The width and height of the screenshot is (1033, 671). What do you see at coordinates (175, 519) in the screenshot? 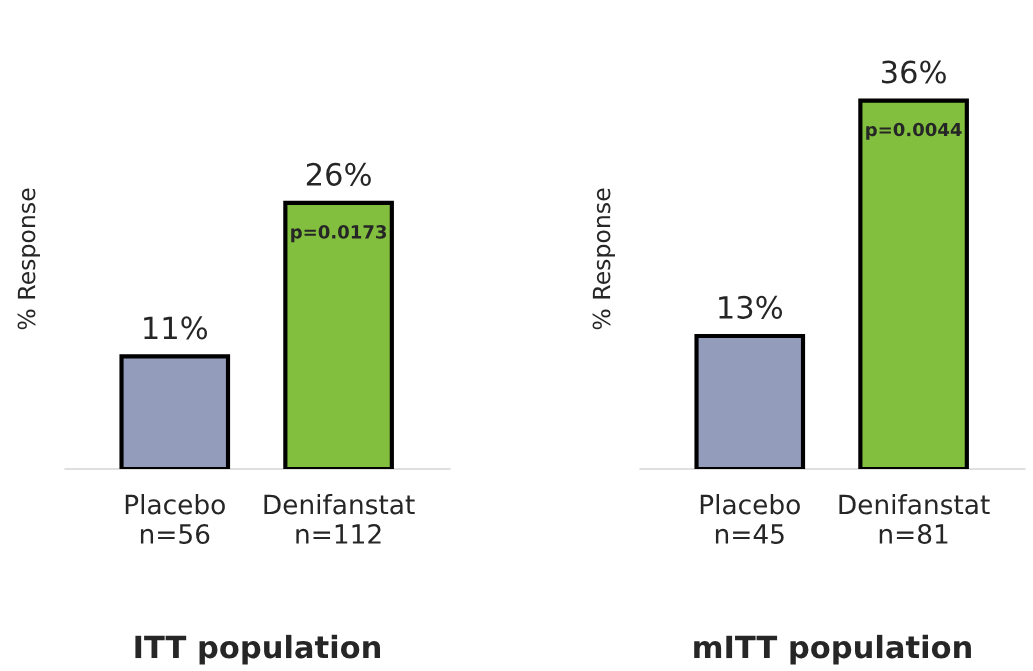
I see `x-tick-label: Placebo n=56` at bounding box center [175, 519].